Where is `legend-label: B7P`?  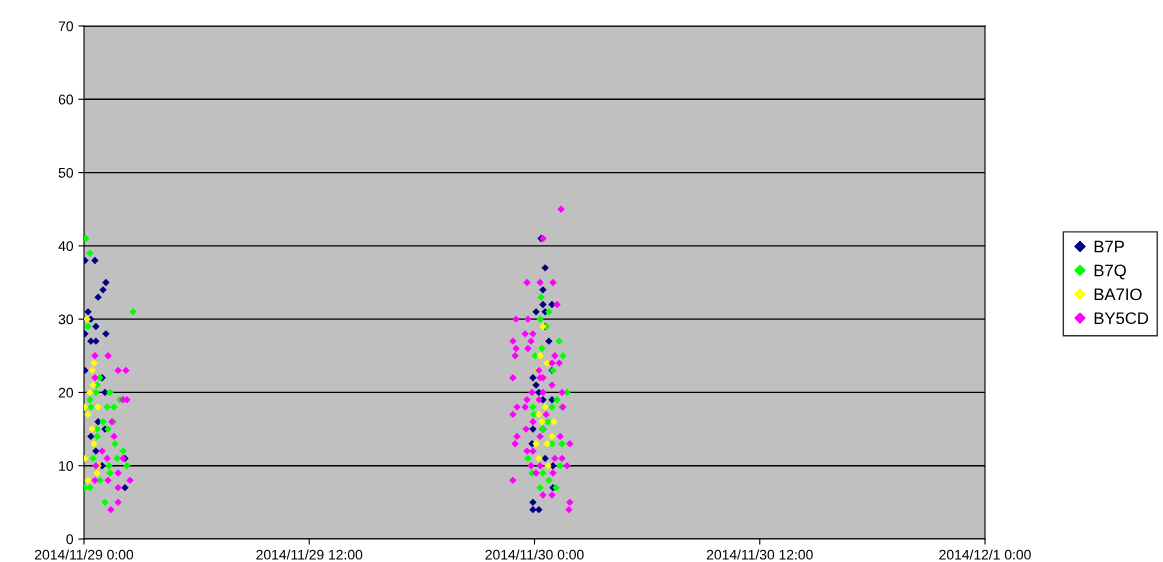
legend-label: B7P is located at coordinates (1109, 246).